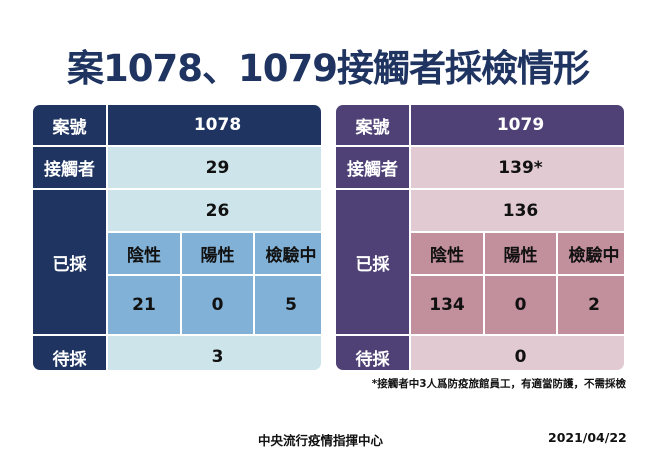 This screenshot has width=656, height=464. What do you see at coordinates (587, 437) in the screenshot?
I see `footer-date: 2021/04/22` at bounding box center [587, 437].